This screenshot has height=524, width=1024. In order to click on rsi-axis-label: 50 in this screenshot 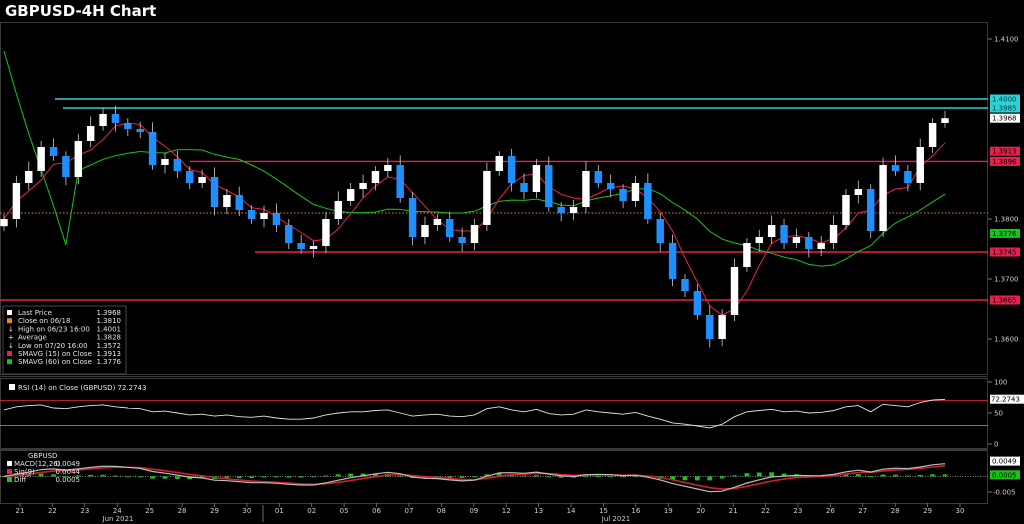, I will do `click(998, 414)`.